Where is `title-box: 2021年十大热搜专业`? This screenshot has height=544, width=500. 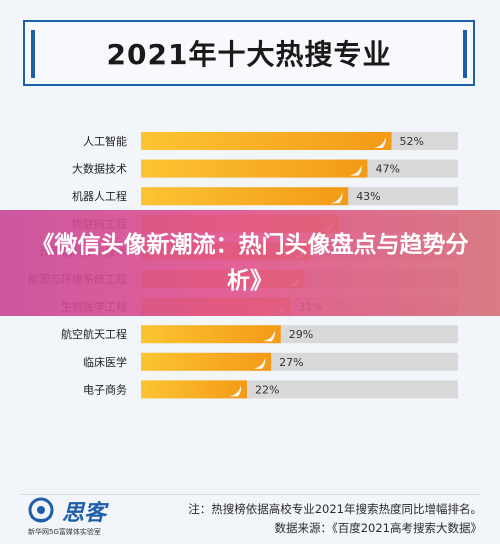
title-box: 2021年十大热搜专业 is located at coordinates (249, 53).